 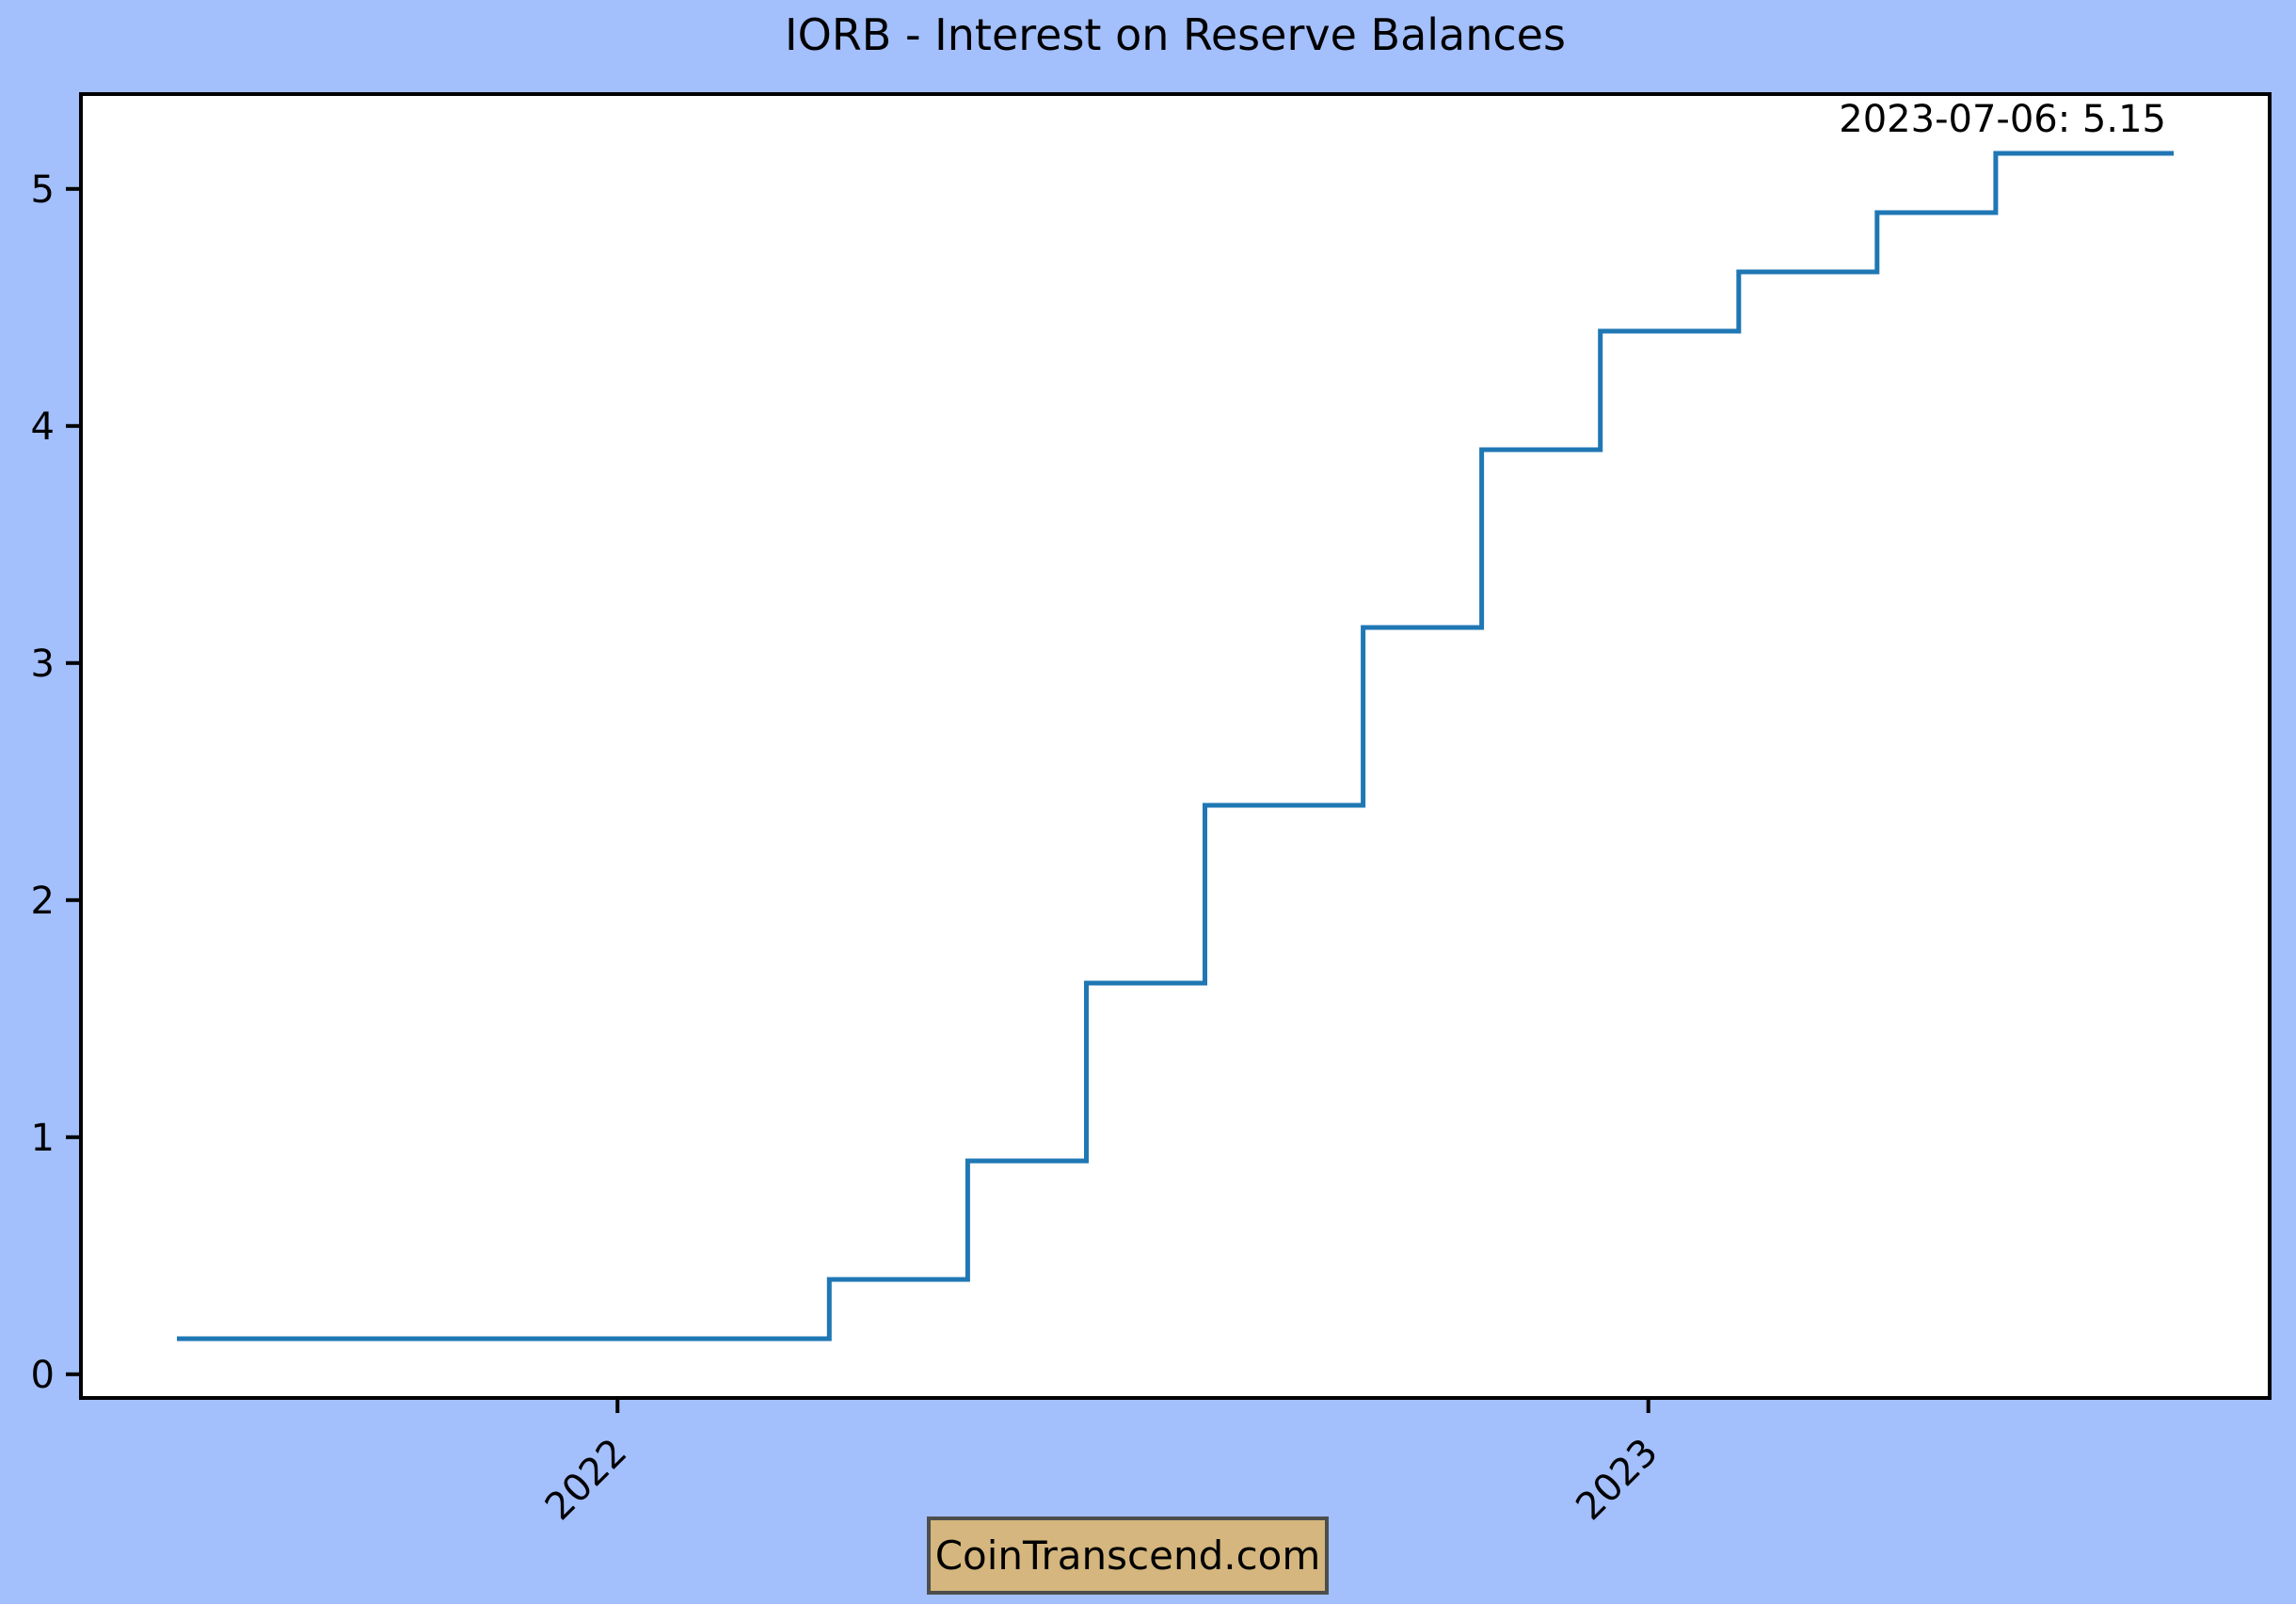 I want to click on x-tick-label: 2022, so click(x=586, y=1480).